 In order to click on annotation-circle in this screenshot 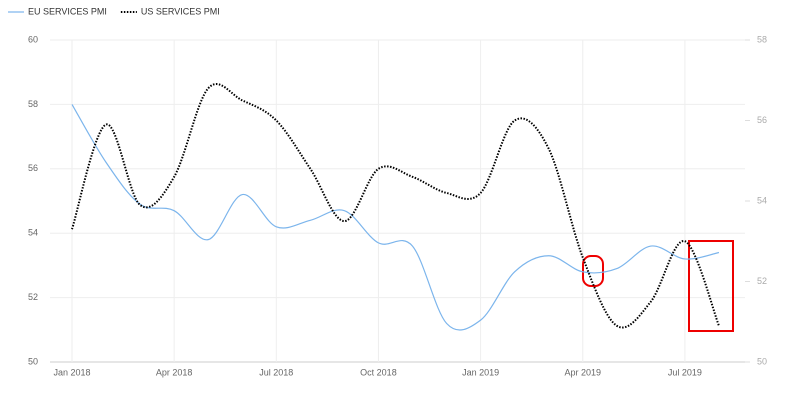, I will do `click(593, 271)`.